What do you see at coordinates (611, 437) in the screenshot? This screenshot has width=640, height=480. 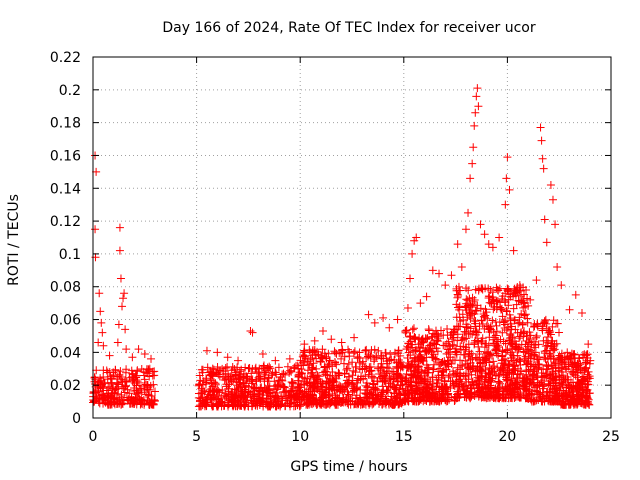 I see `x-tick-label: 25` at bounding box center [611, 437].